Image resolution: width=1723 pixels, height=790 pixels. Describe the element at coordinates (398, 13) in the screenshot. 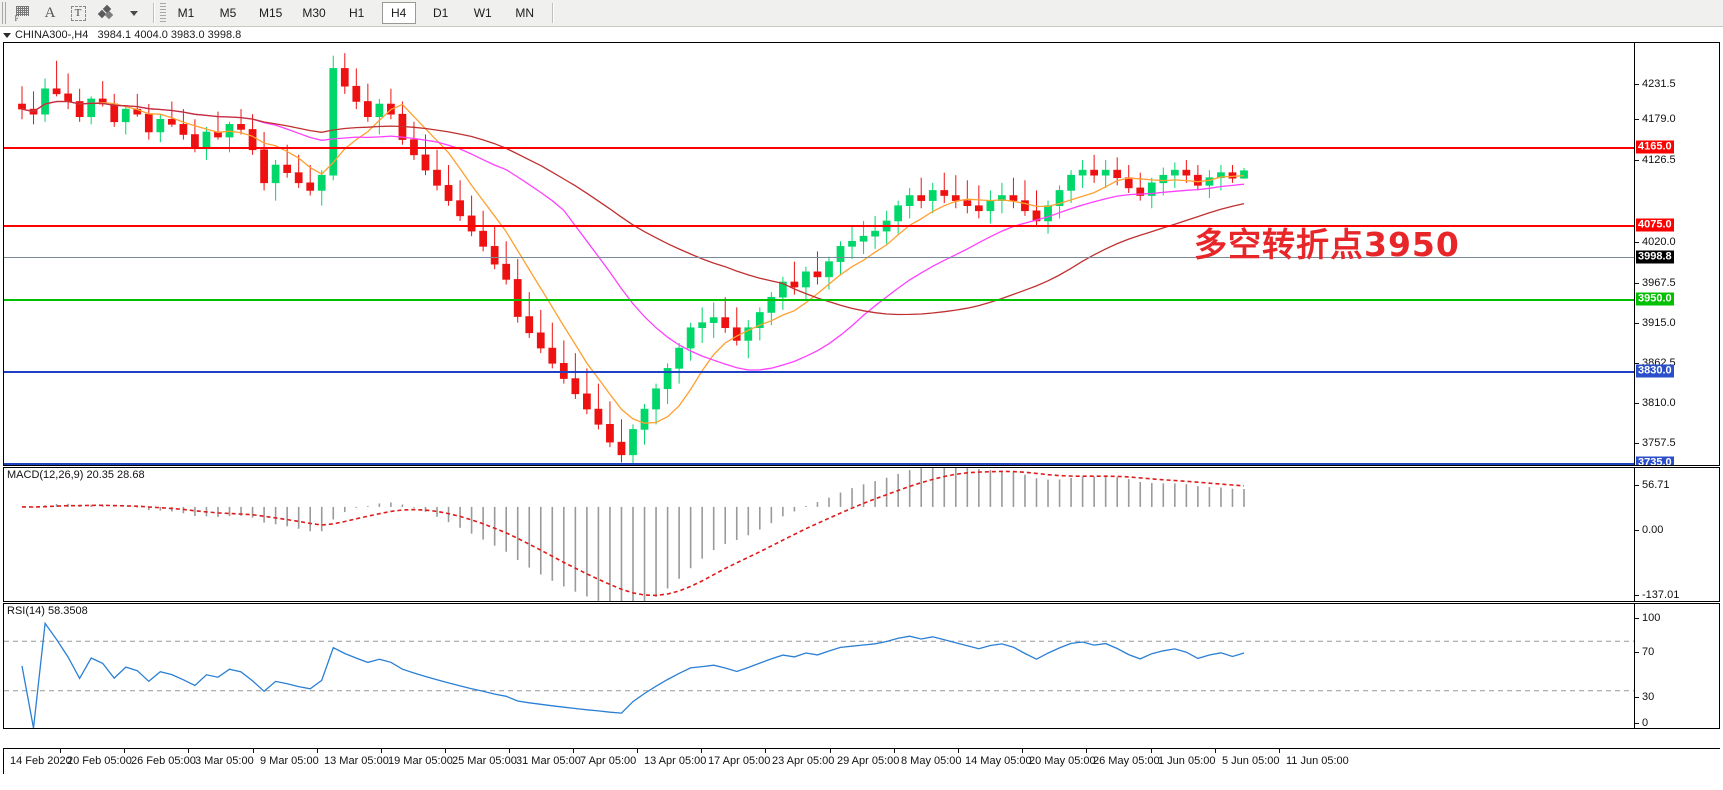

I see `timeframe-h4: H4` at that location.